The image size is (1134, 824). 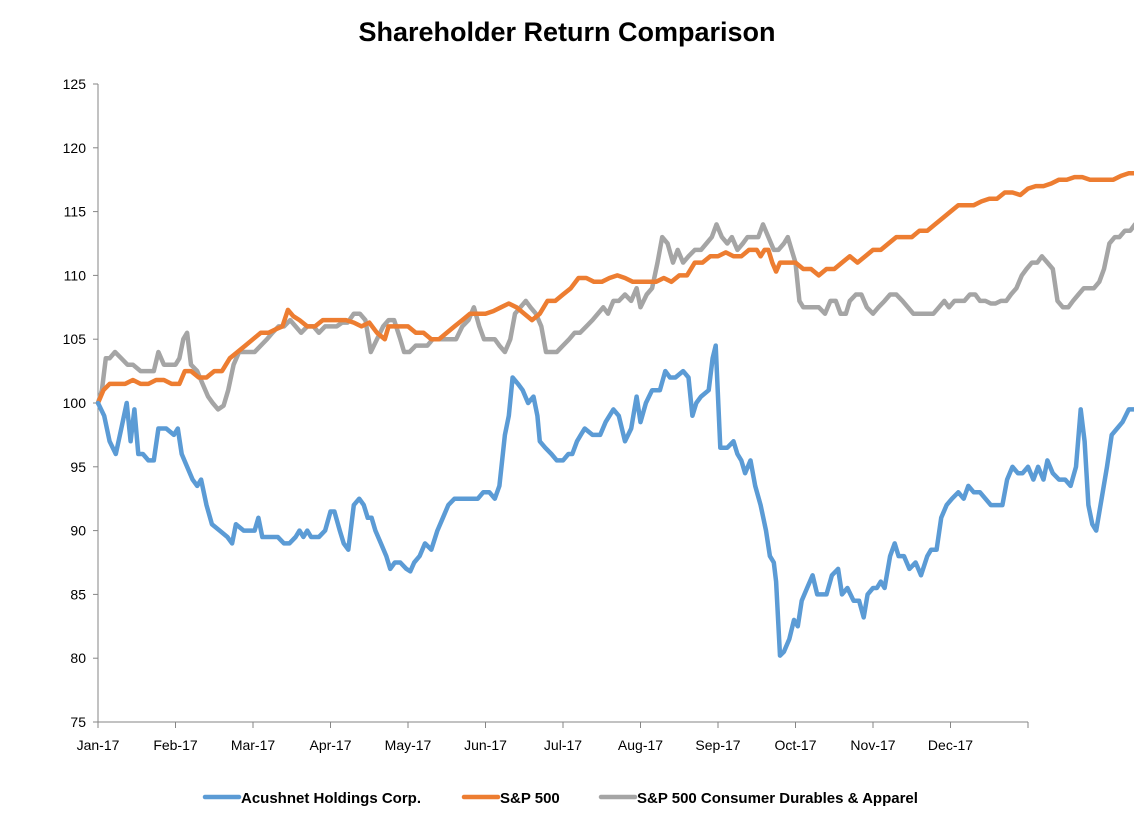 I want to click on x-tick-label: Aug-17, so click(x=640, y=745).